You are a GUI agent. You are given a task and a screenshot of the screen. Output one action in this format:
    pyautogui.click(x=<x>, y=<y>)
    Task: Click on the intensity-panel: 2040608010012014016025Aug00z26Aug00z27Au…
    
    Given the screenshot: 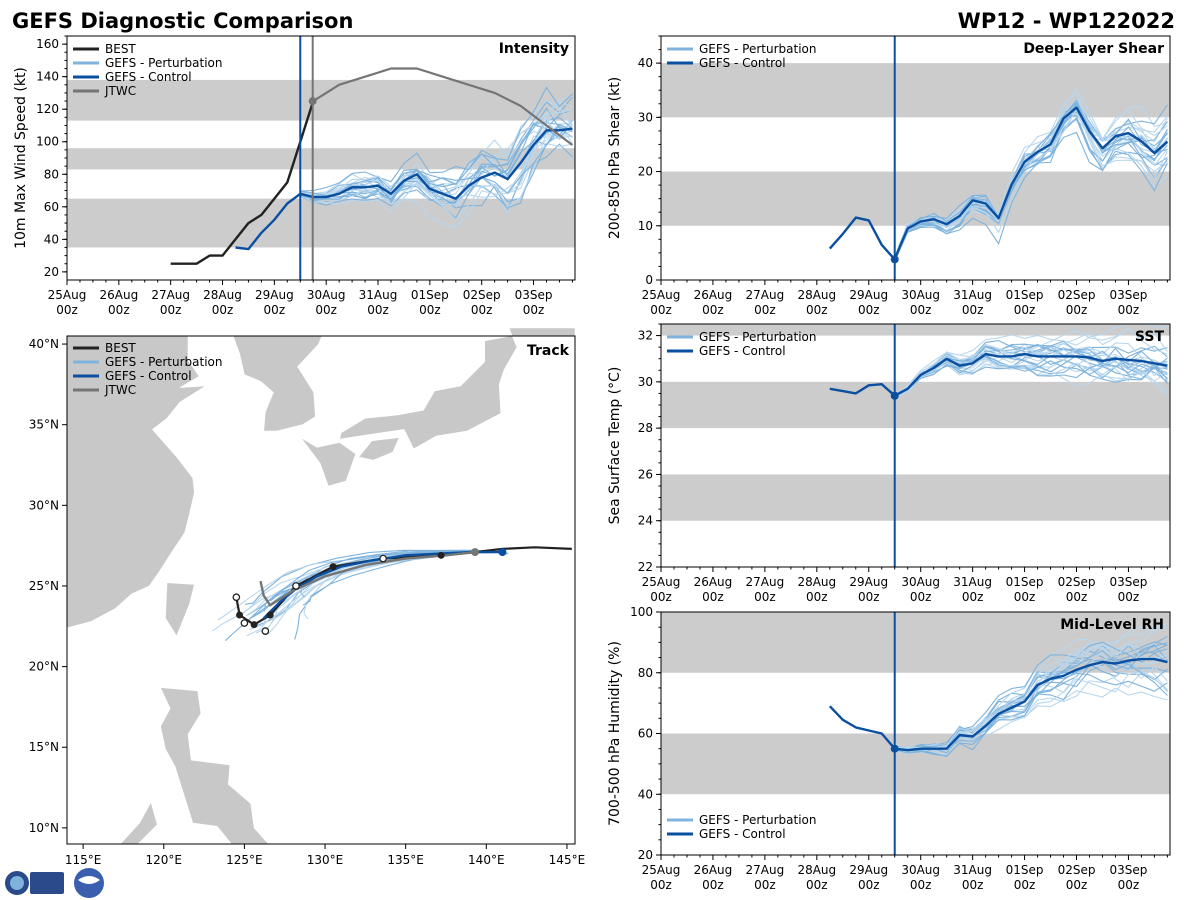 What is the action you would take?
    pyautogui.click(x=294, y=176)
    